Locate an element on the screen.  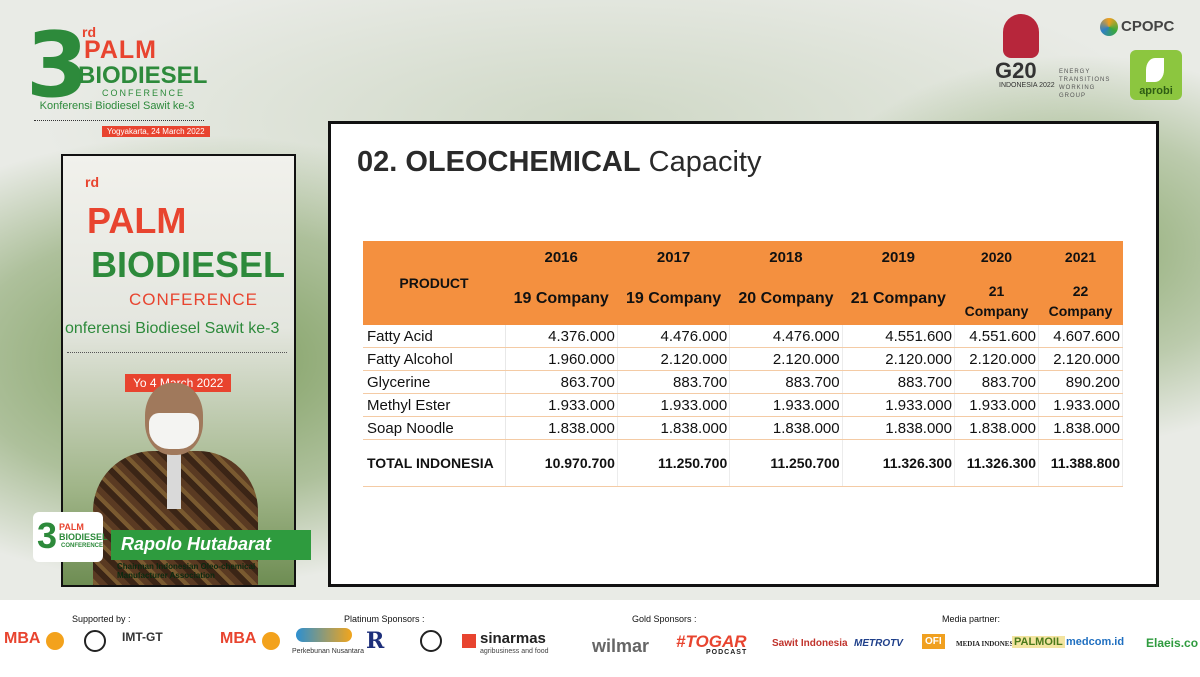
backdrop-biodiesel-text: BIODIESEL is located at coordinates (188, 264).